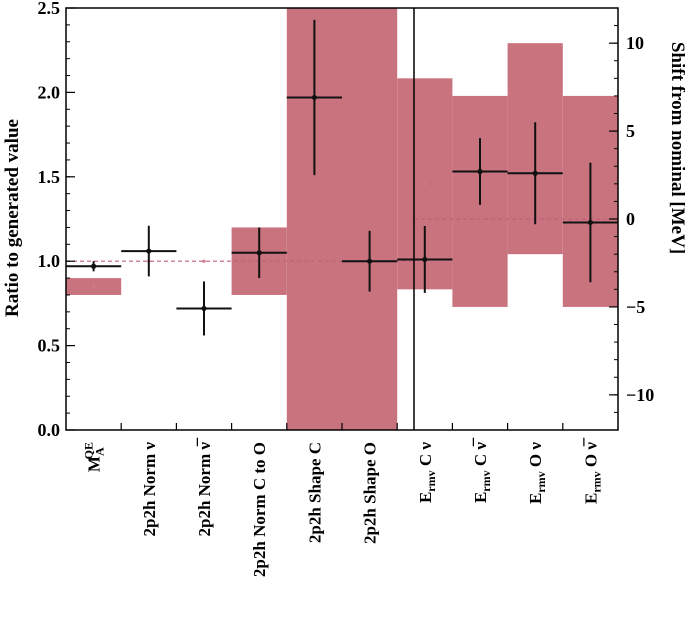 This screenshot has width=685, height=633. I want to click on category-label: 2p2h Norm C to O, so click(259, 509).